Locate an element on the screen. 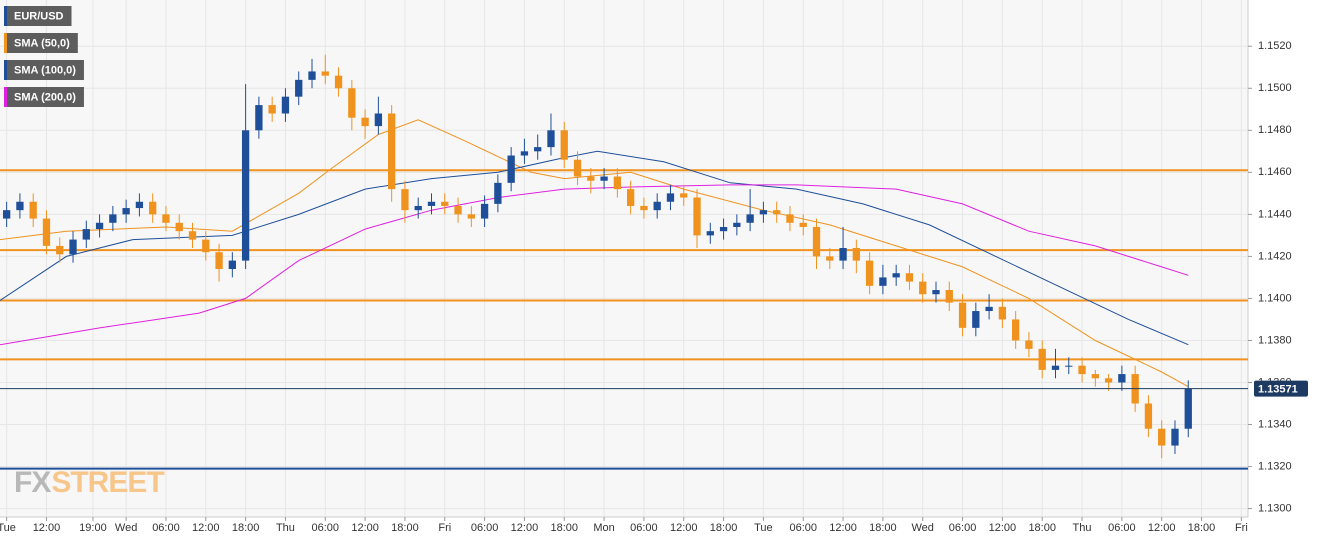 The width and height of the screenshot is (1323, 541). last-price-label: 1.13571 is located at coordinates (1278, 389).